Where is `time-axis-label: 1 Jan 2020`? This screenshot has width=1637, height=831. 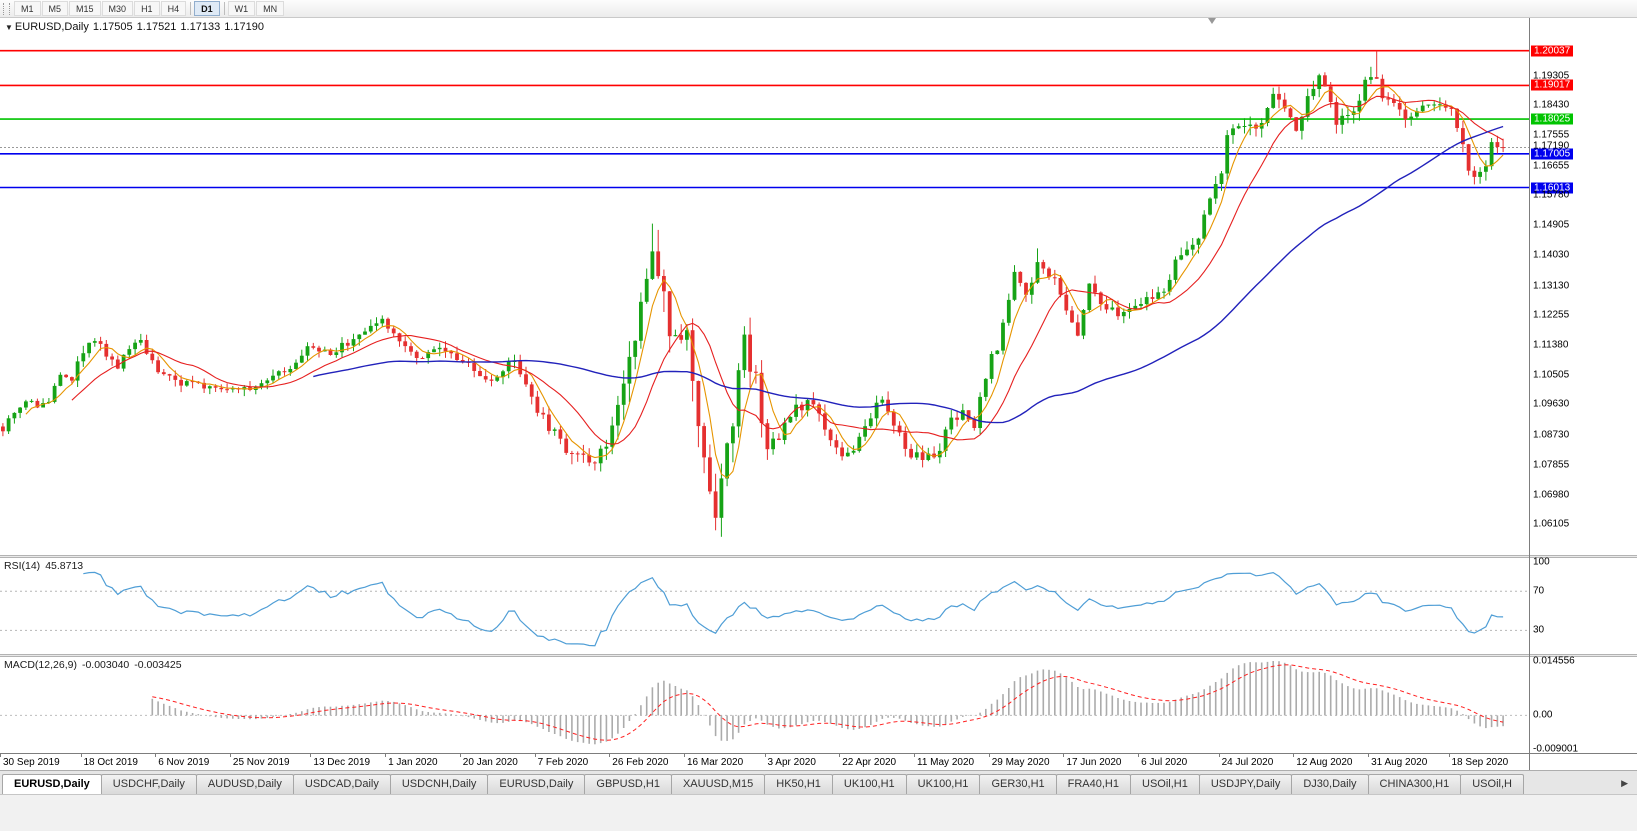 time-axis-label: 1 Jan 2020 is located at coordinates (413, 762).